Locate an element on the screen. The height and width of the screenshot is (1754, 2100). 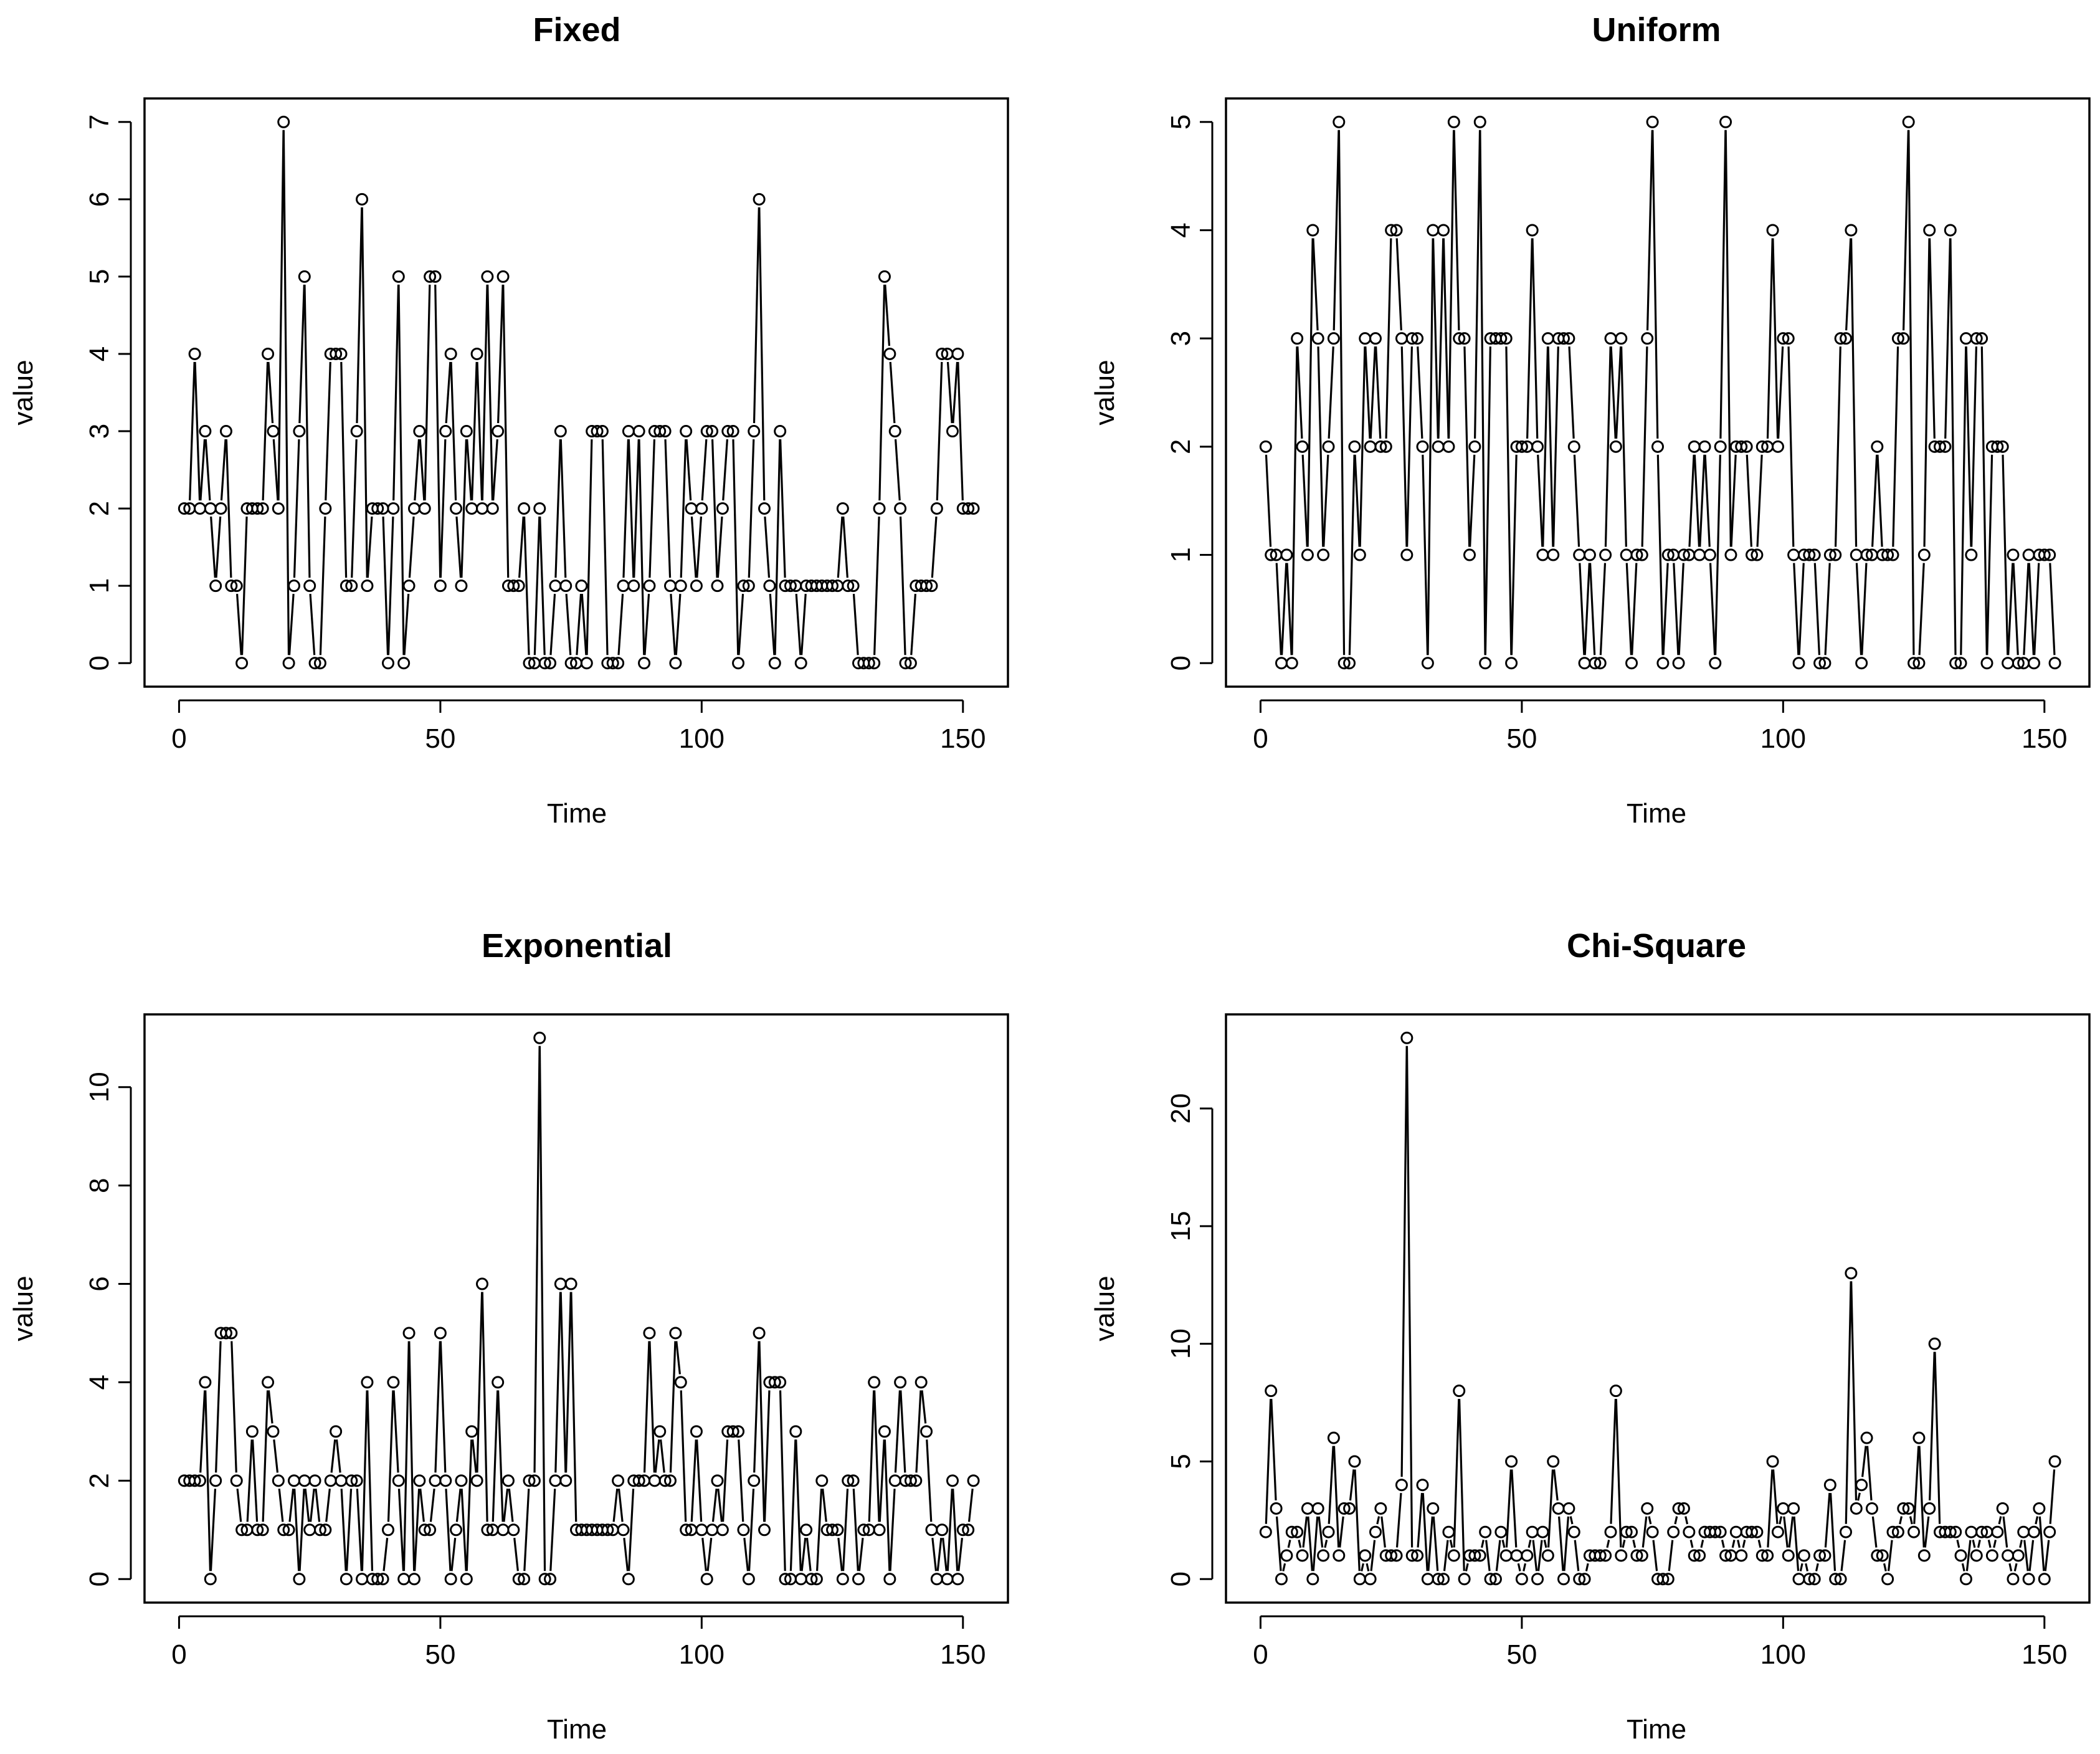
y-axis-title-fixed: value is located at coordinates (23, 392).